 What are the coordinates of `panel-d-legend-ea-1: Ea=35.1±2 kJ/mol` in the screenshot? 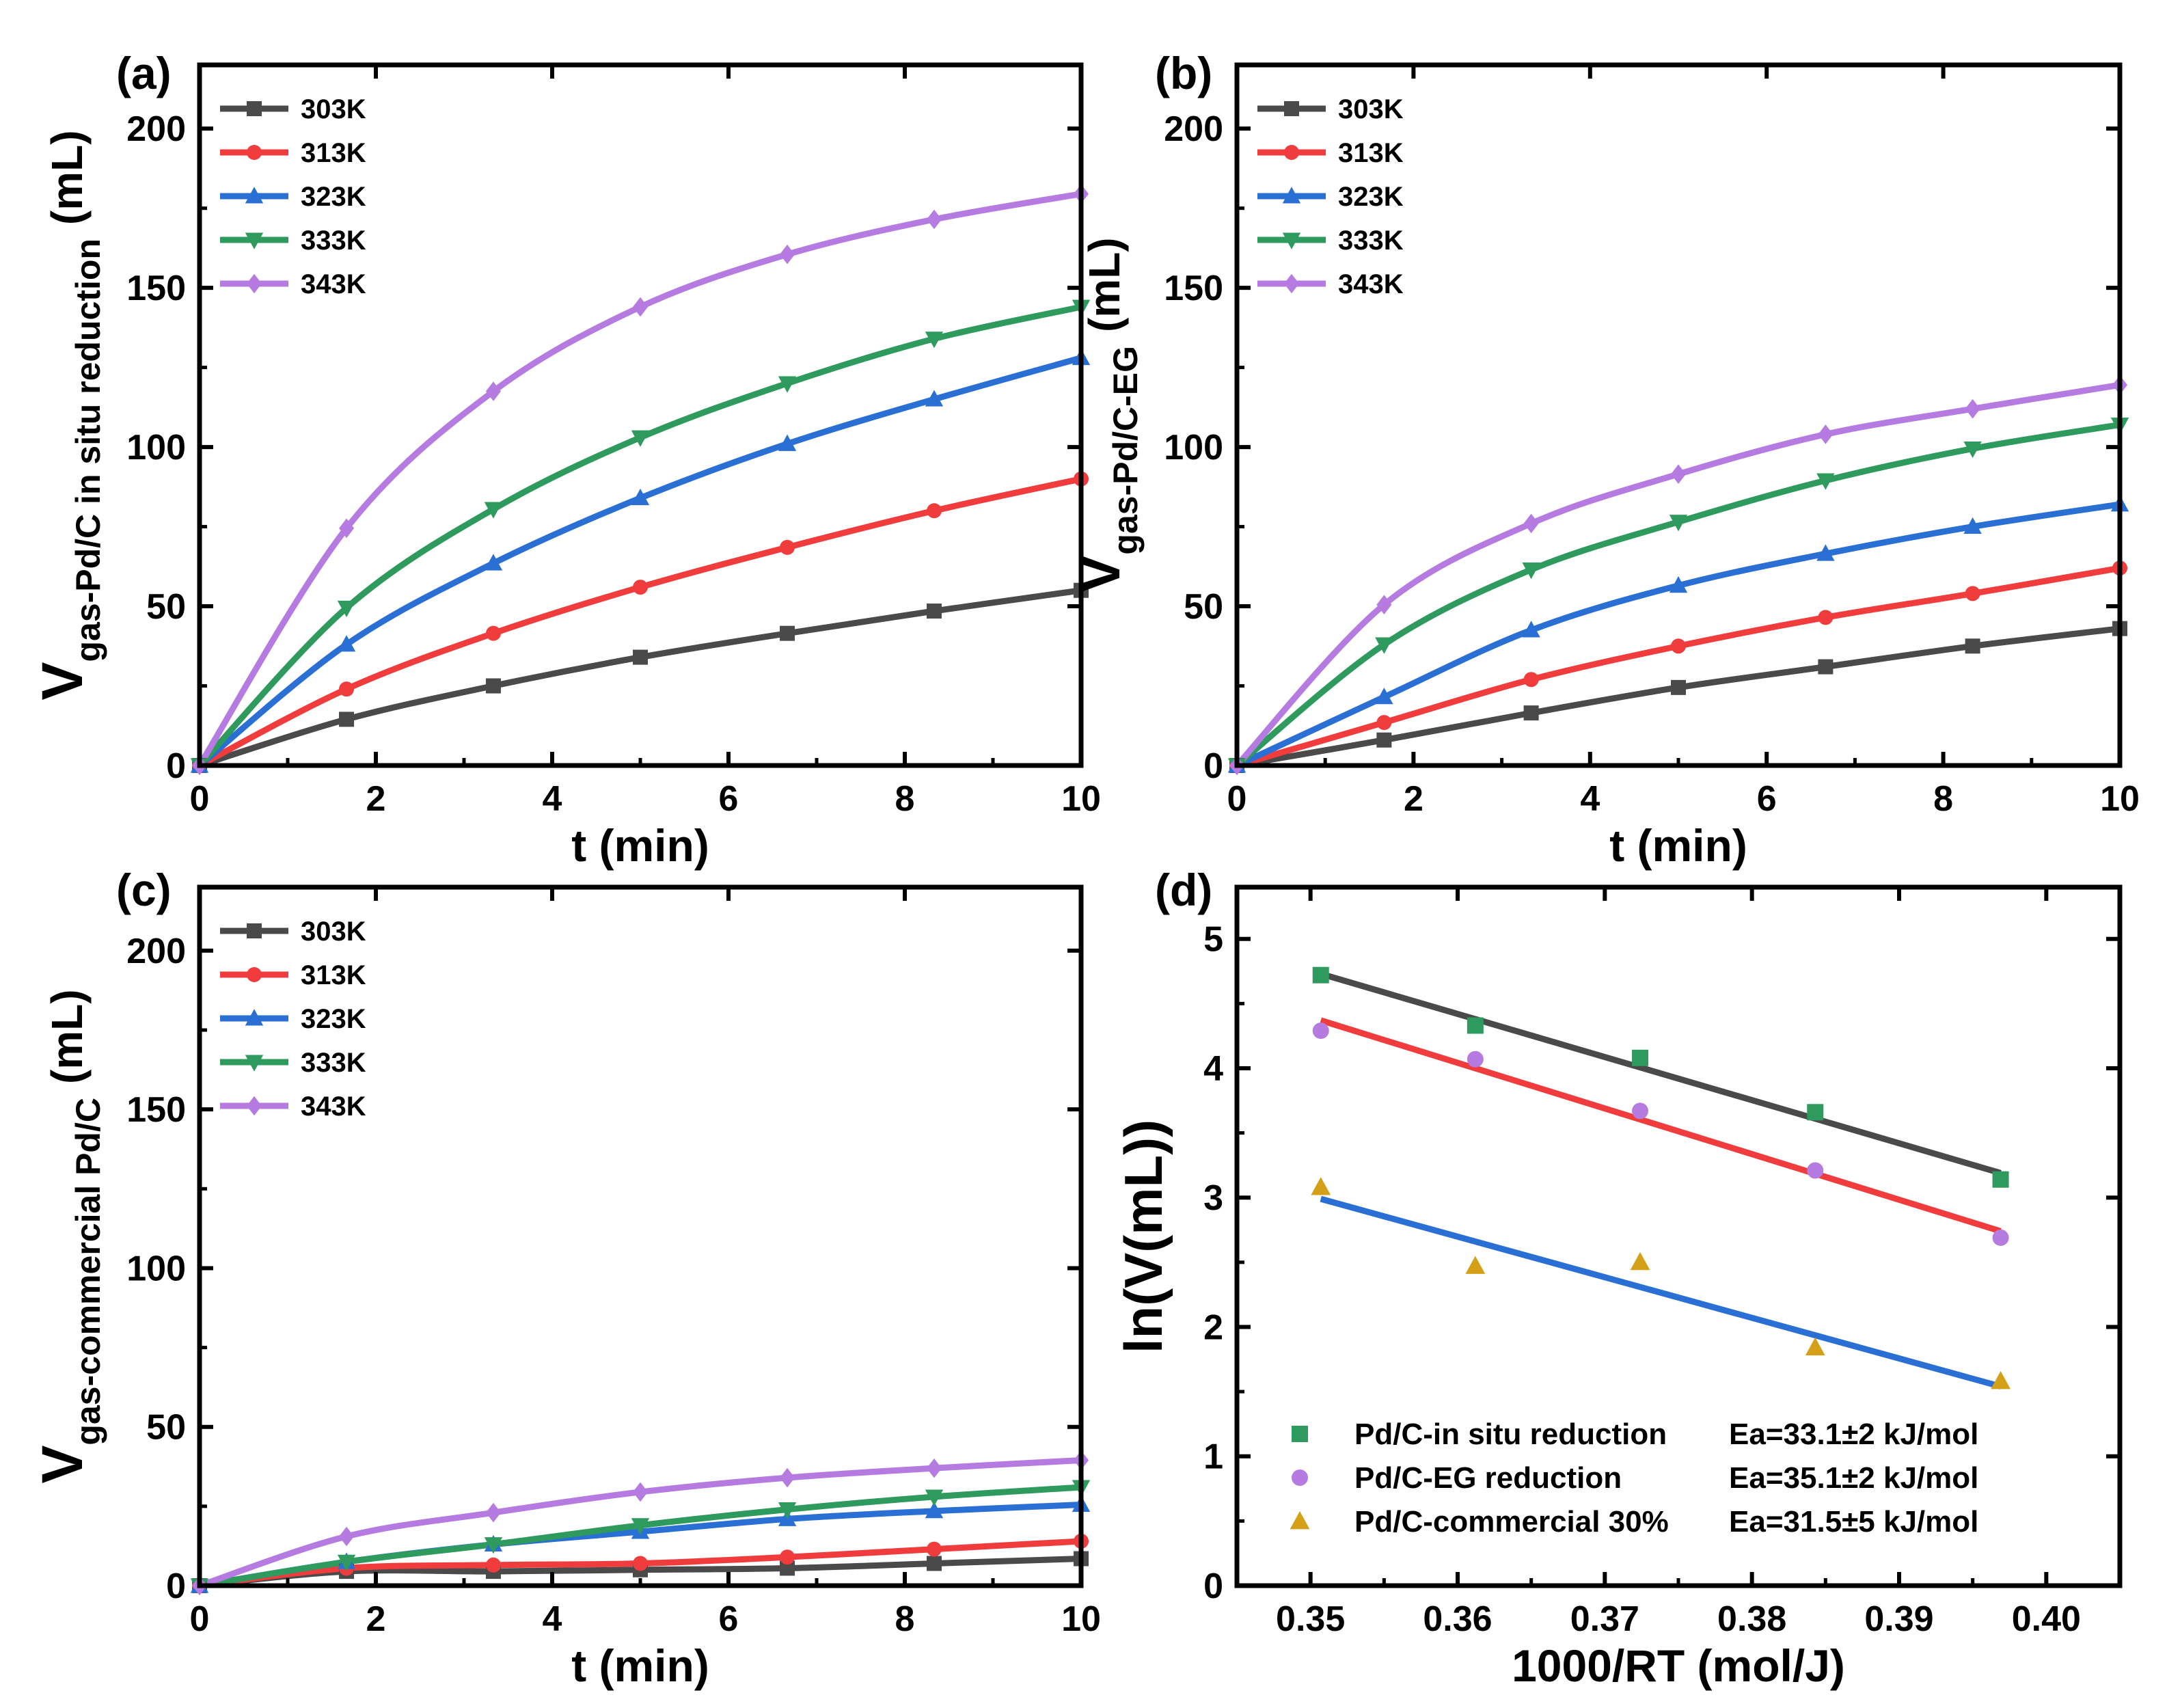 It's located at (1853, 1478).